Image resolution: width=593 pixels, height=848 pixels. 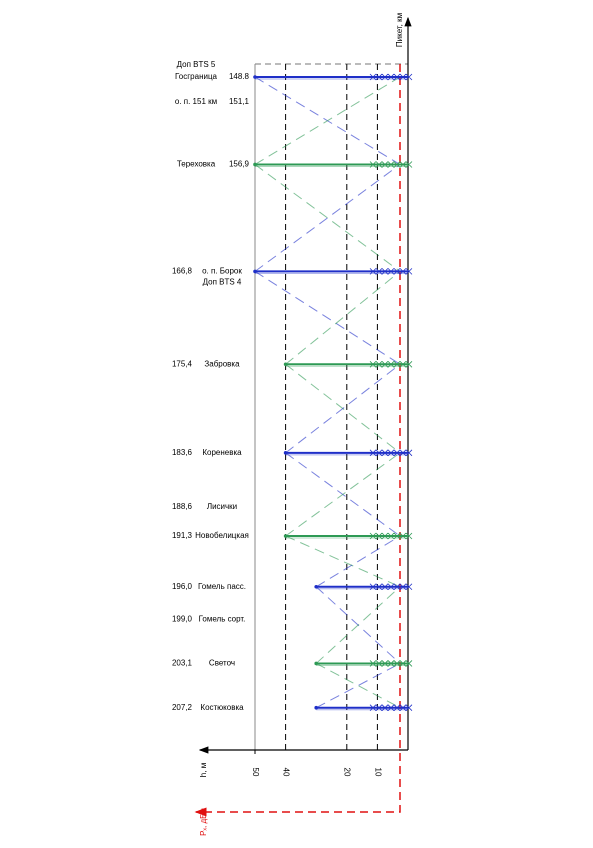 What do you see at coordinates (196, 76) in the screenshot?
I see `station-name: Госграница` at bounding box center [196, 76].